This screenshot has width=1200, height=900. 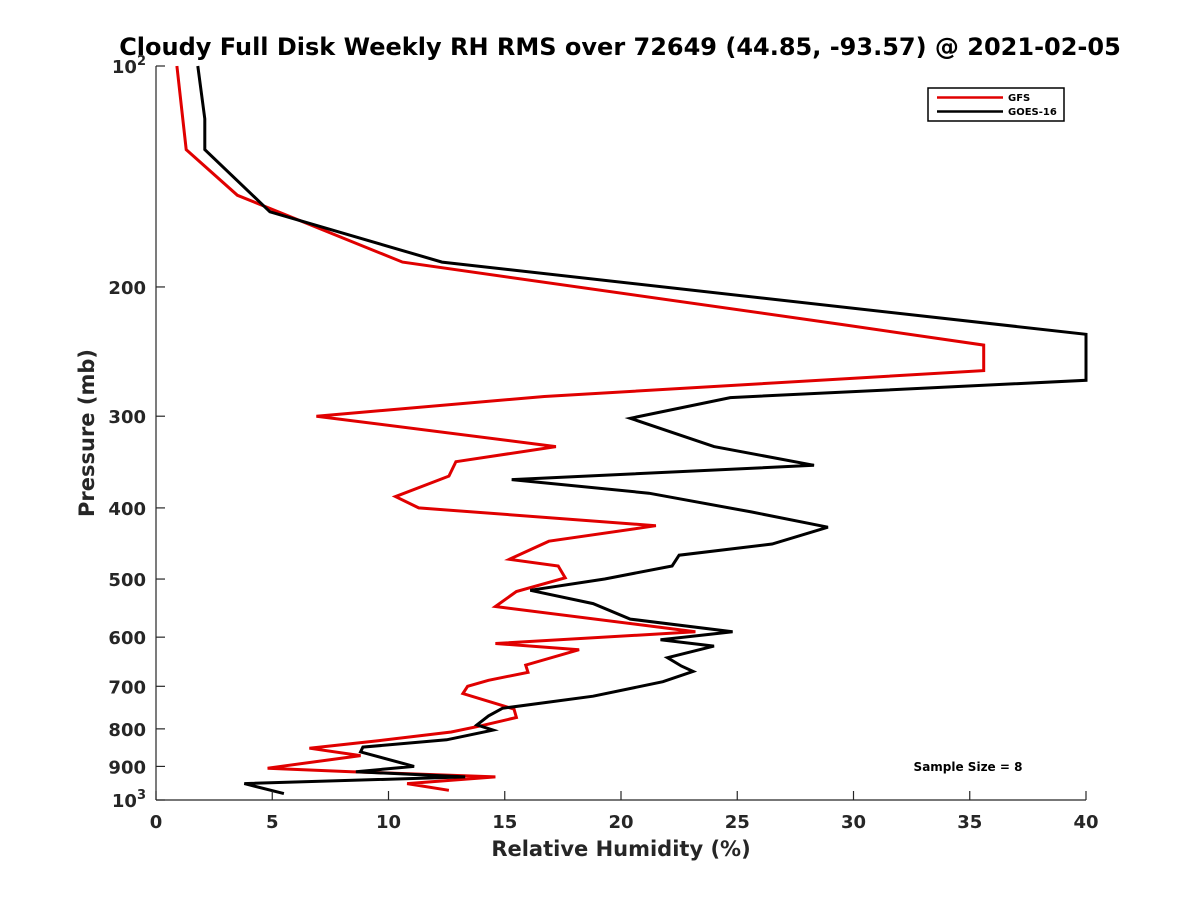 What do you see at coordinates (127, 580) in the screenshot?
I see `y-tick-label: 500` at bounding box center [127, 580].